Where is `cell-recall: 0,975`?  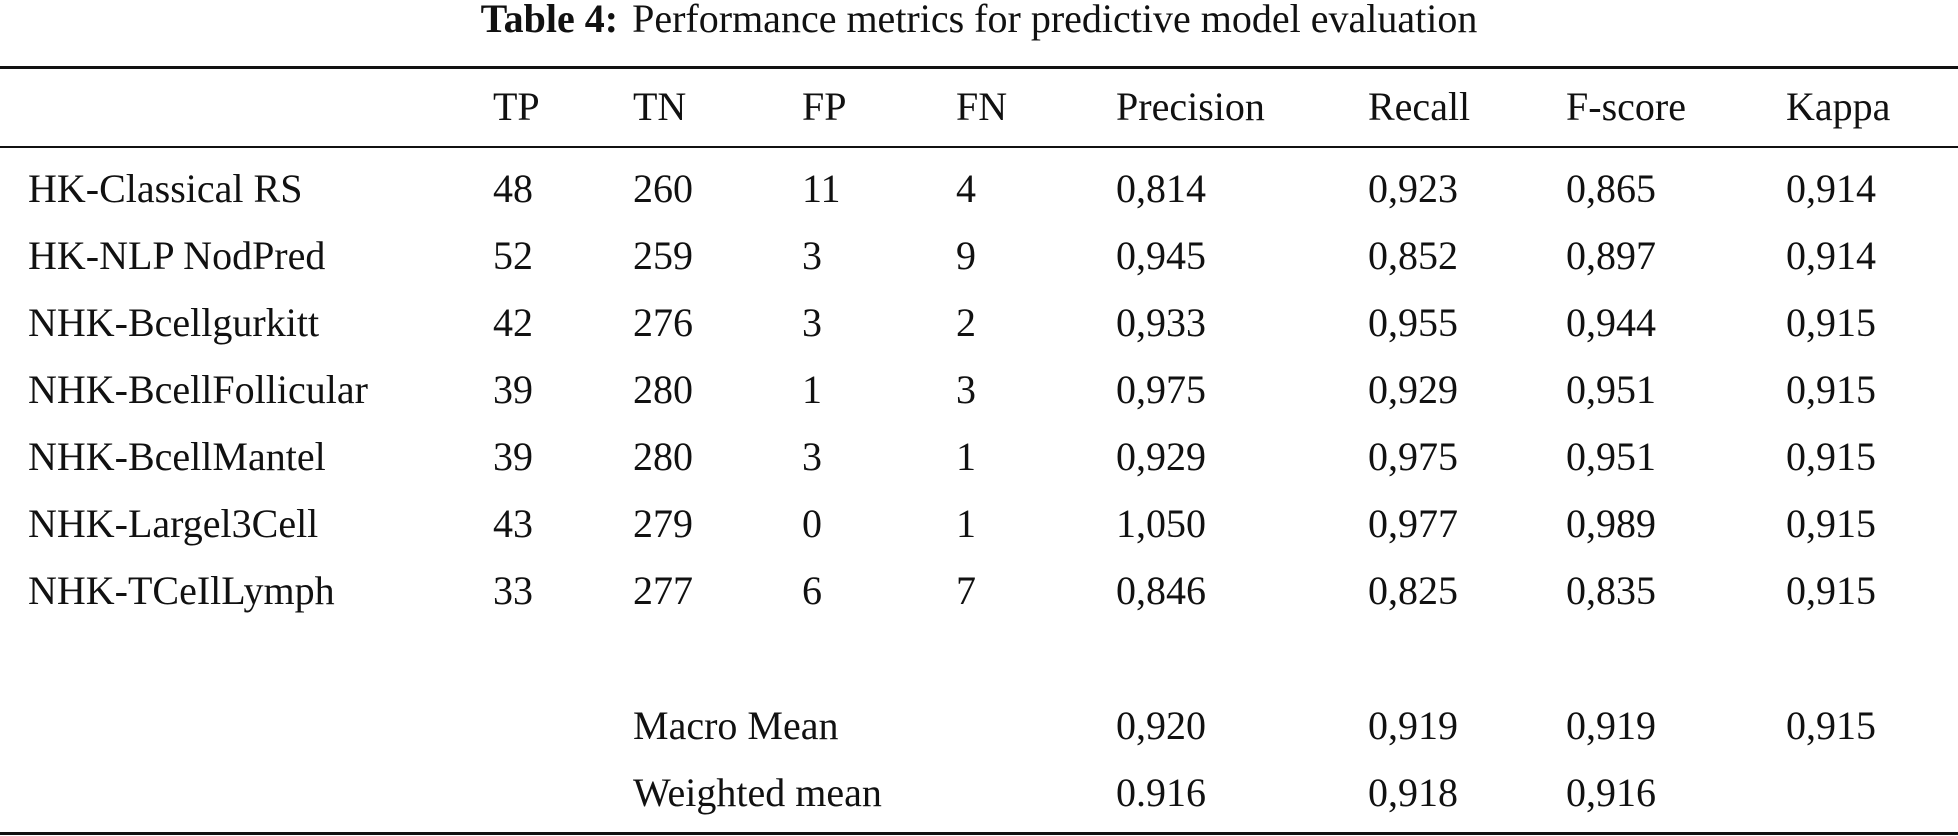 cell-recall: 0,975 is located at coordinates (1413, 456).